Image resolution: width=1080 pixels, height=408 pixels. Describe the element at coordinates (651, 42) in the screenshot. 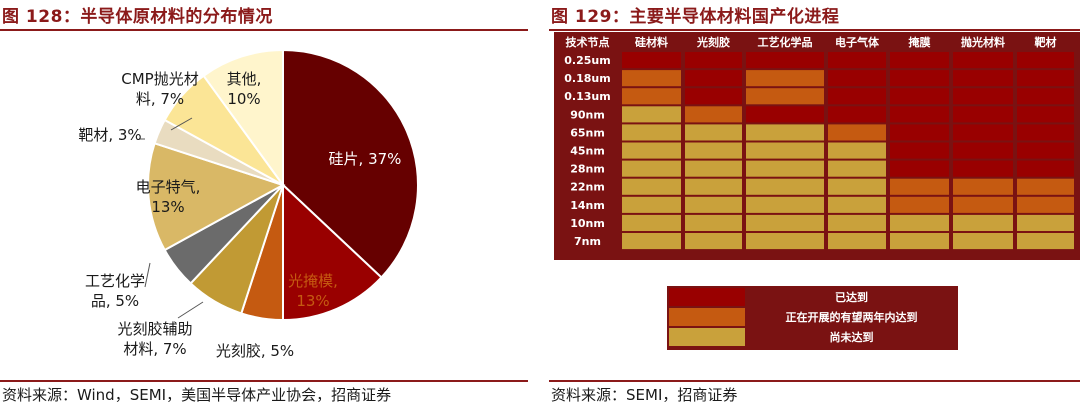

I see `column-header: 硅材料` at that location.